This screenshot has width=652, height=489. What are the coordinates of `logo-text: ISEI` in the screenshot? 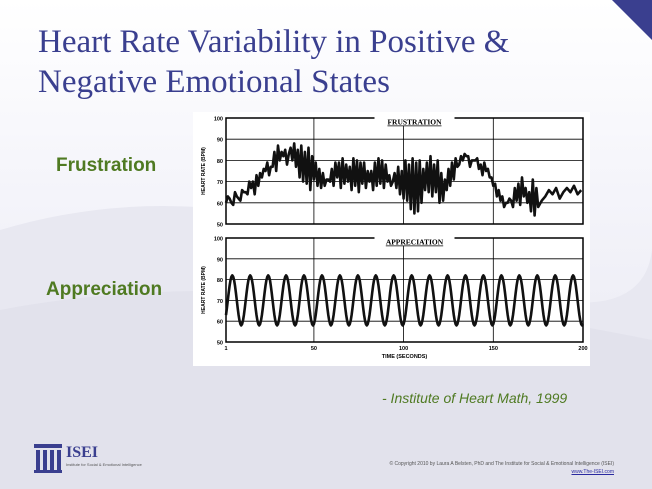 It's located at (82, 452).